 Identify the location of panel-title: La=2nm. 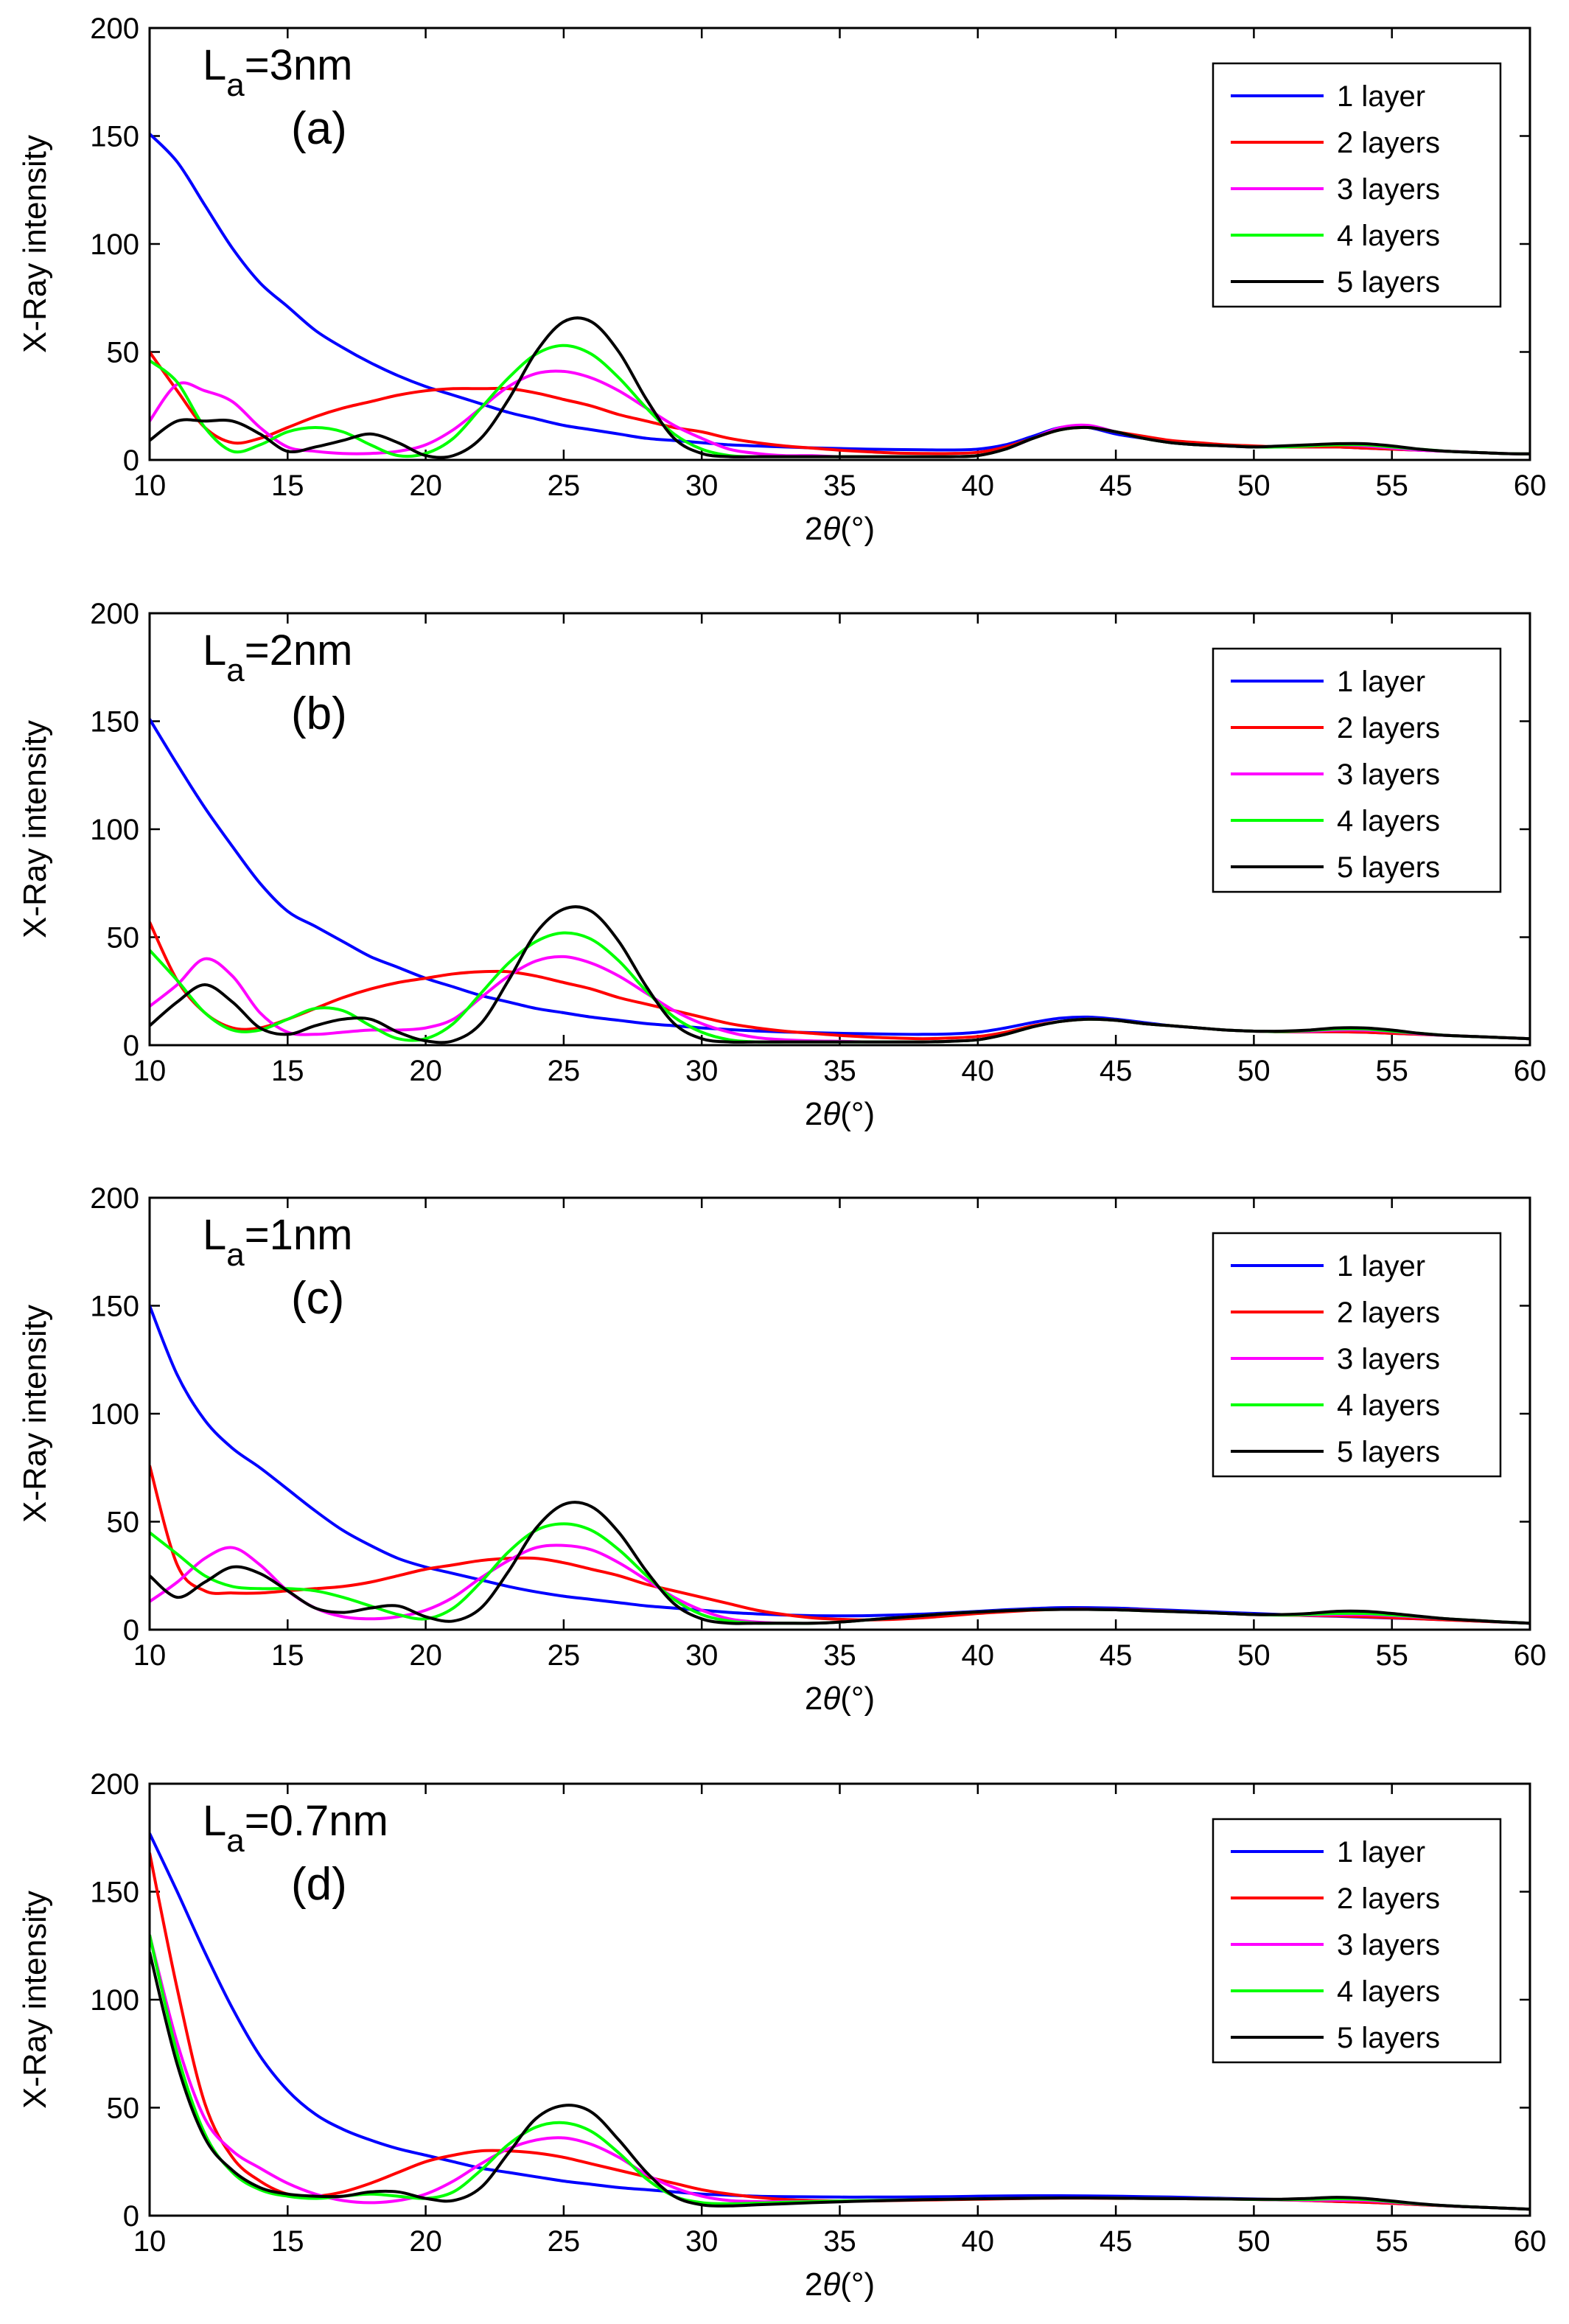
(277, 657).